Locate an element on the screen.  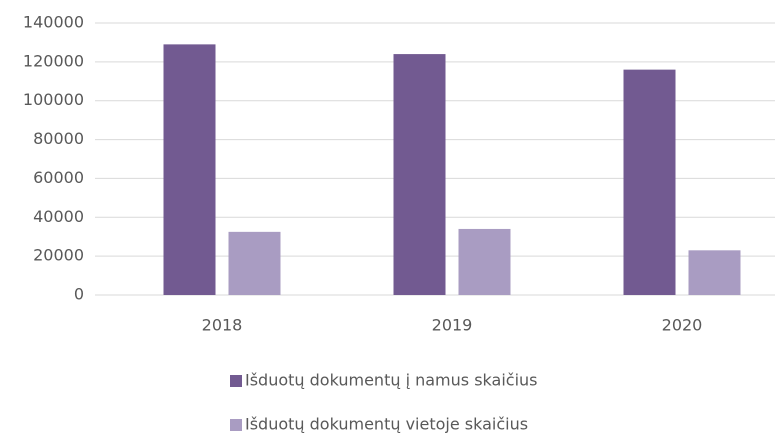
y-tick-label: 80000 is located at coordinates (58, 138).